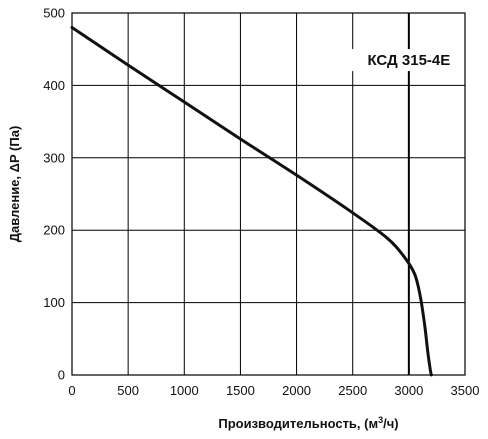  Describe the element at coordinates (14, 184) in the screenshot. I see `y-axis-title: Давление, ΔP (Па)` at that location.